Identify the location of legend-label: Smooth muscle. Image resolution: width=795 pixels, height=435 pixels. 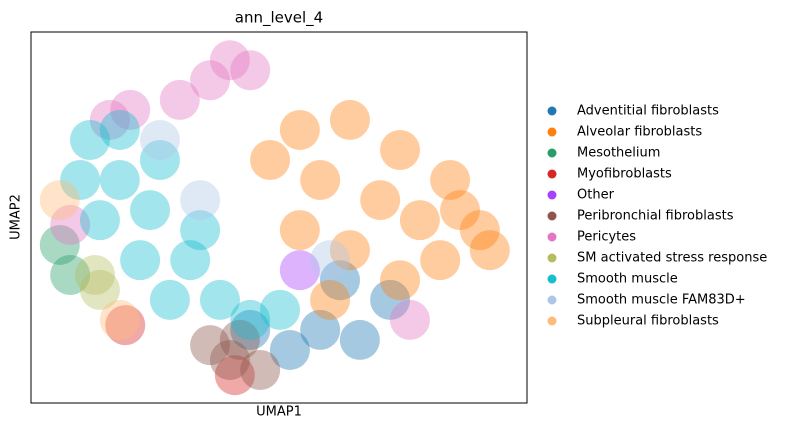
(627, 279).